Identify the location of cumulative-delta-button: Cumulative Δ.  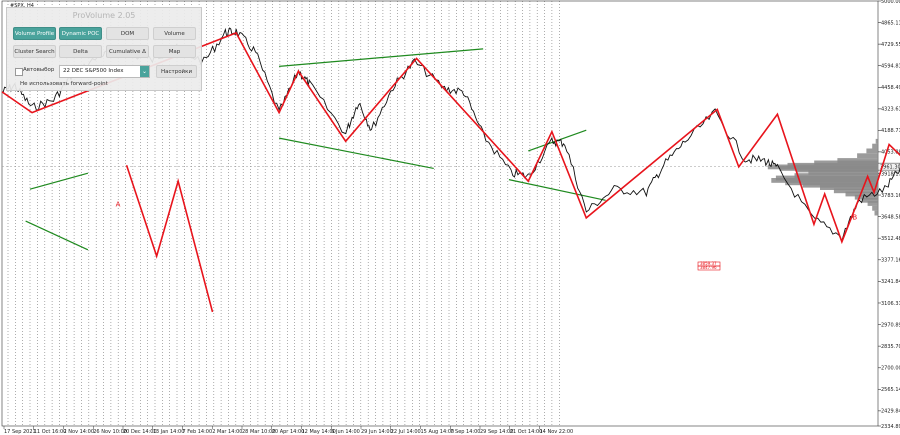
(127, 51).